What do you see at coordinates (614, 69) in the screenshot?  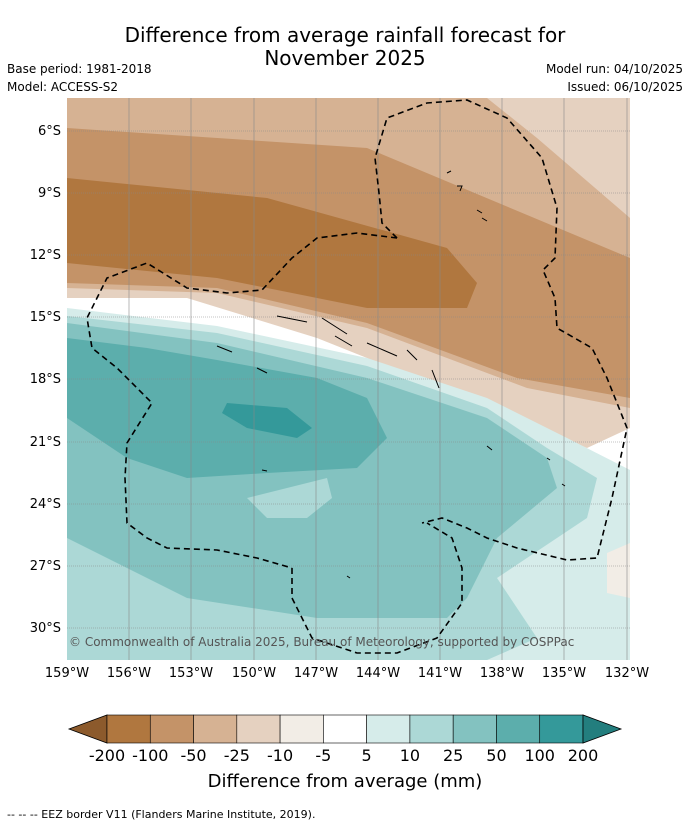 I see `model-run: Model run: 04/10/2025` at bounding box center [614, 69].